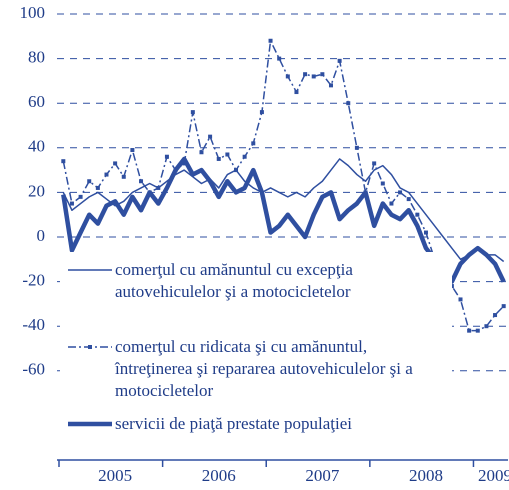  I want to click on x-tick-label: 2009, so click(493, 475).